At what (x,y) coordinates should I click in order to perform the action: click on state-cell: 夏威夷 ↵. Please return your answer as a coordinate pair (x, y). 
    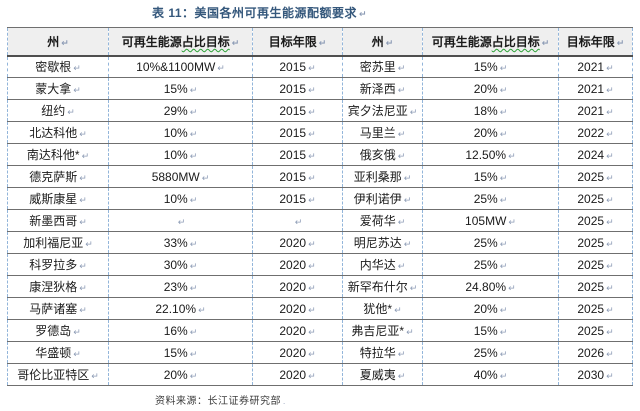
    Looking at the image, I should click on (382, 374).